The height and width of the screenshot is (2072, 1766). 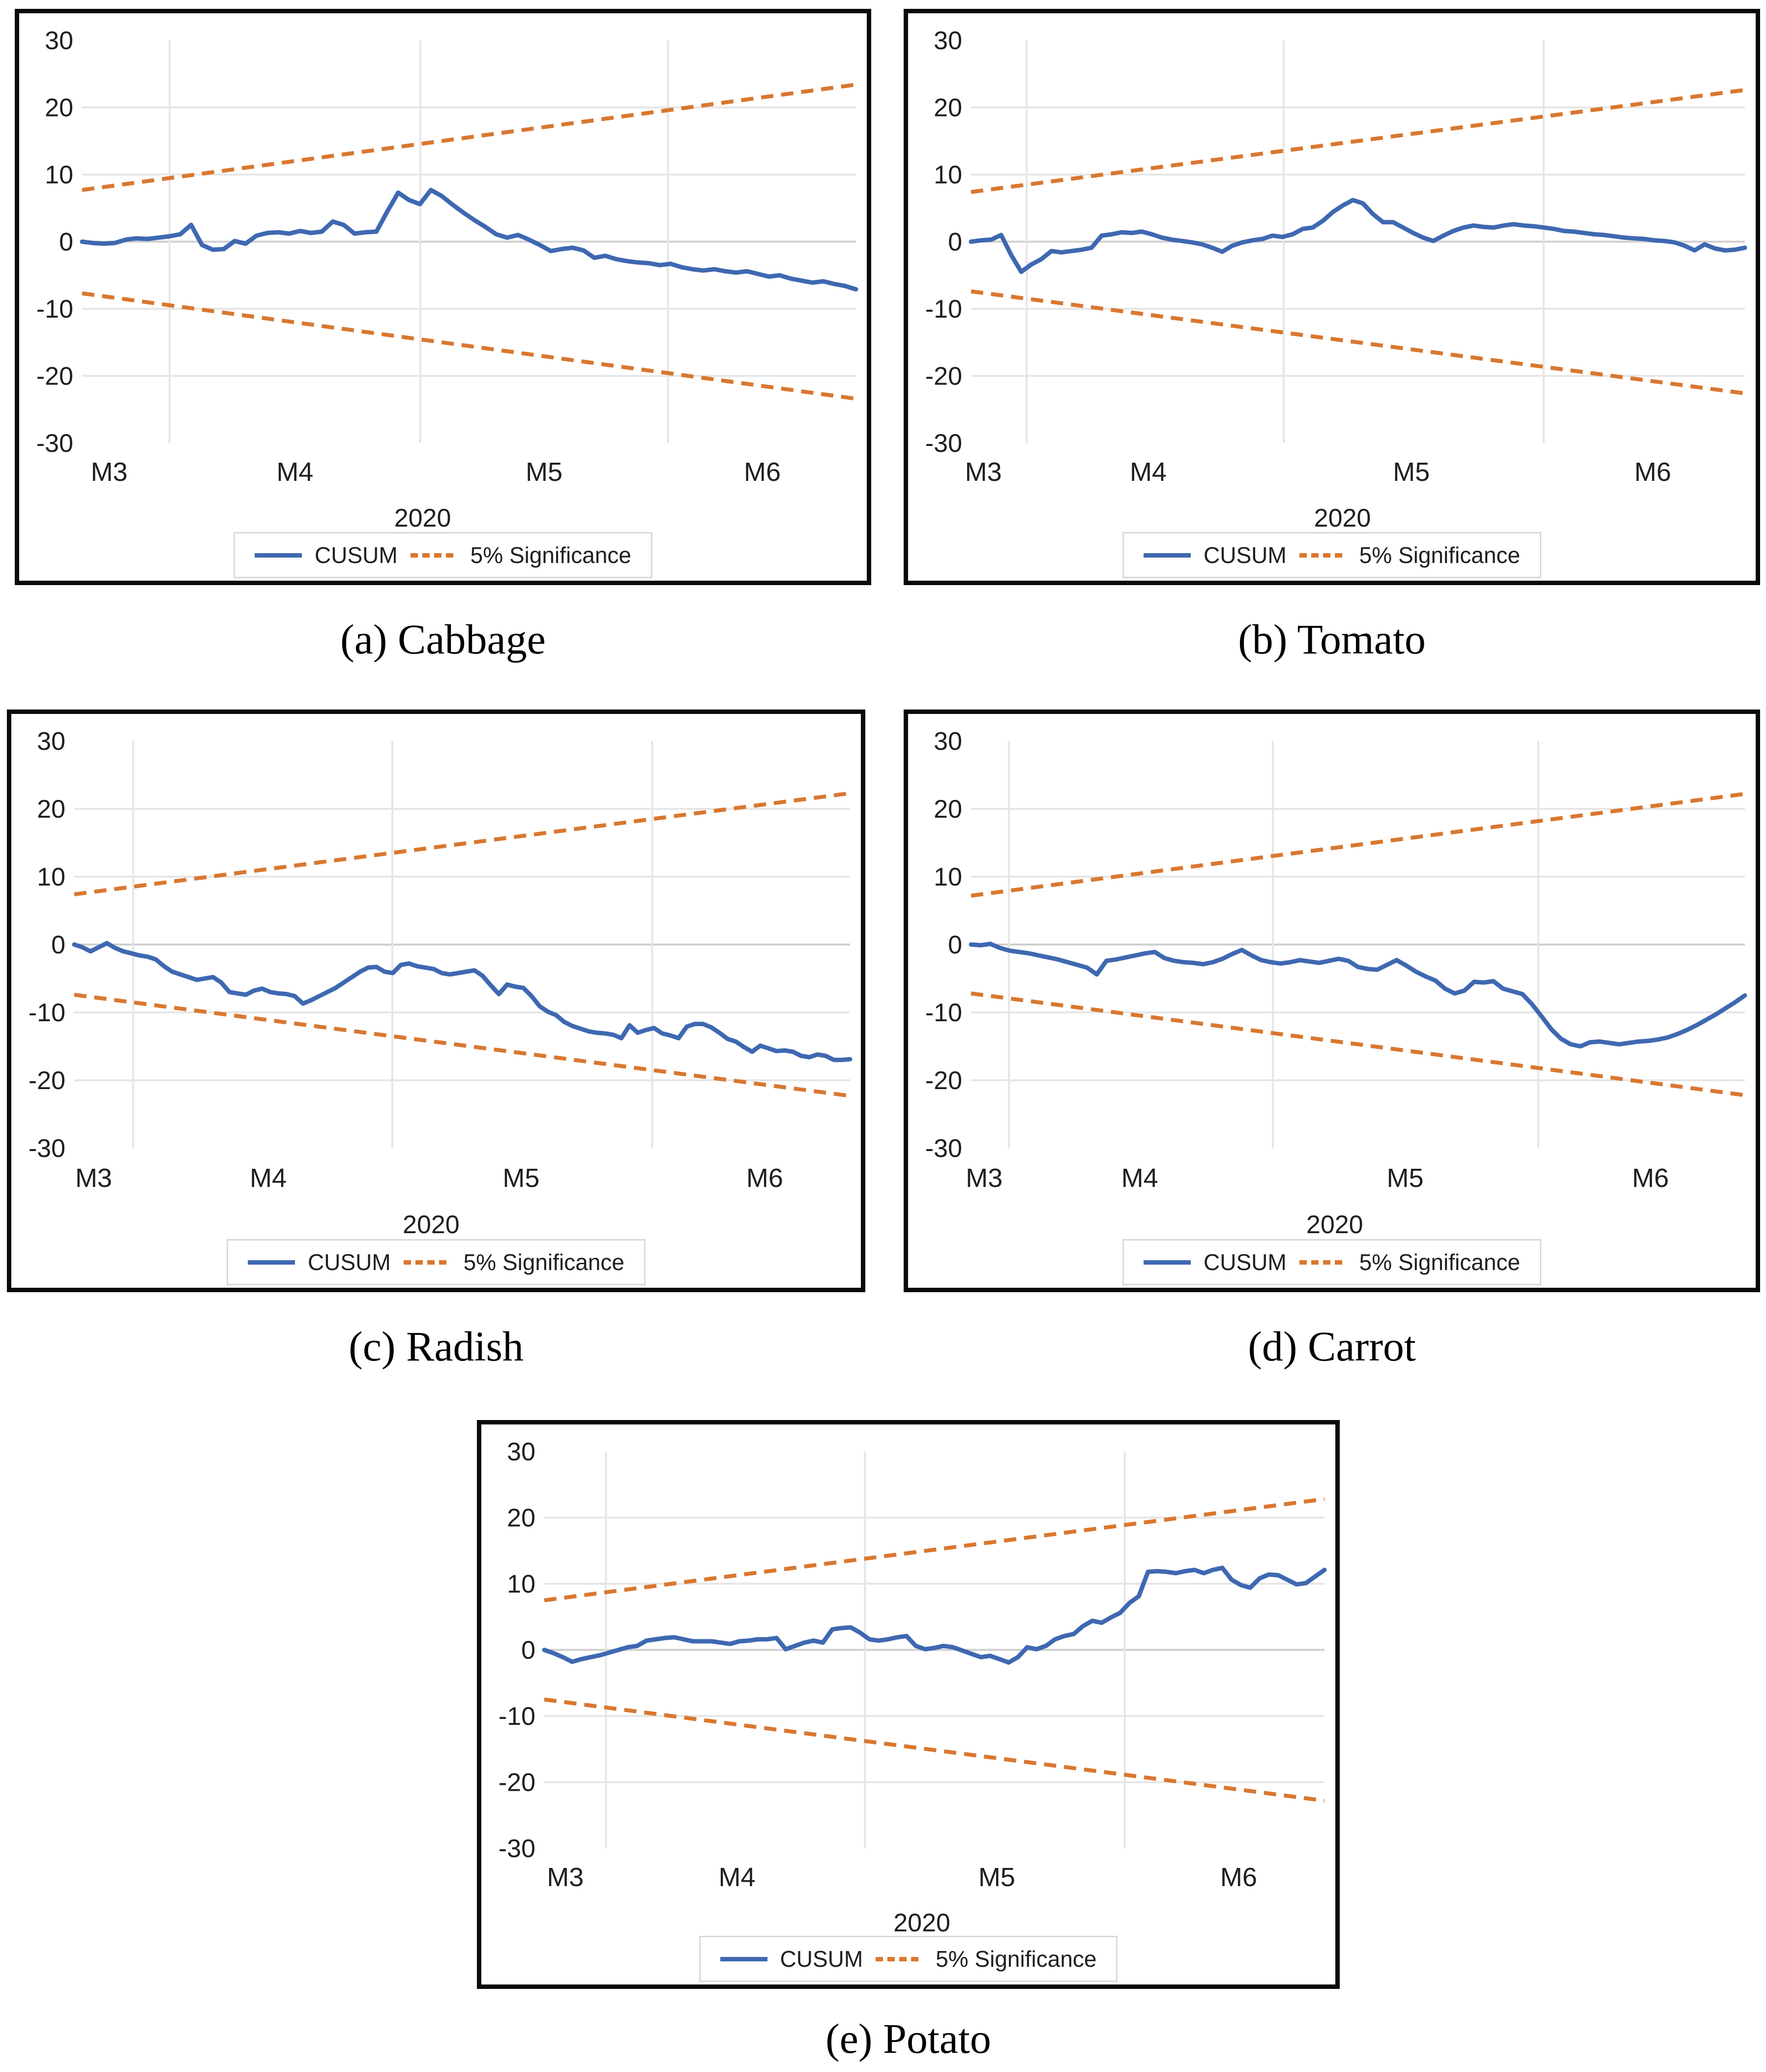 I want to click on cabbage-plot: 30 20 10 0 -10 -20 -30 M3 M4 M5 M6 2020, so click(x=447, y=280).